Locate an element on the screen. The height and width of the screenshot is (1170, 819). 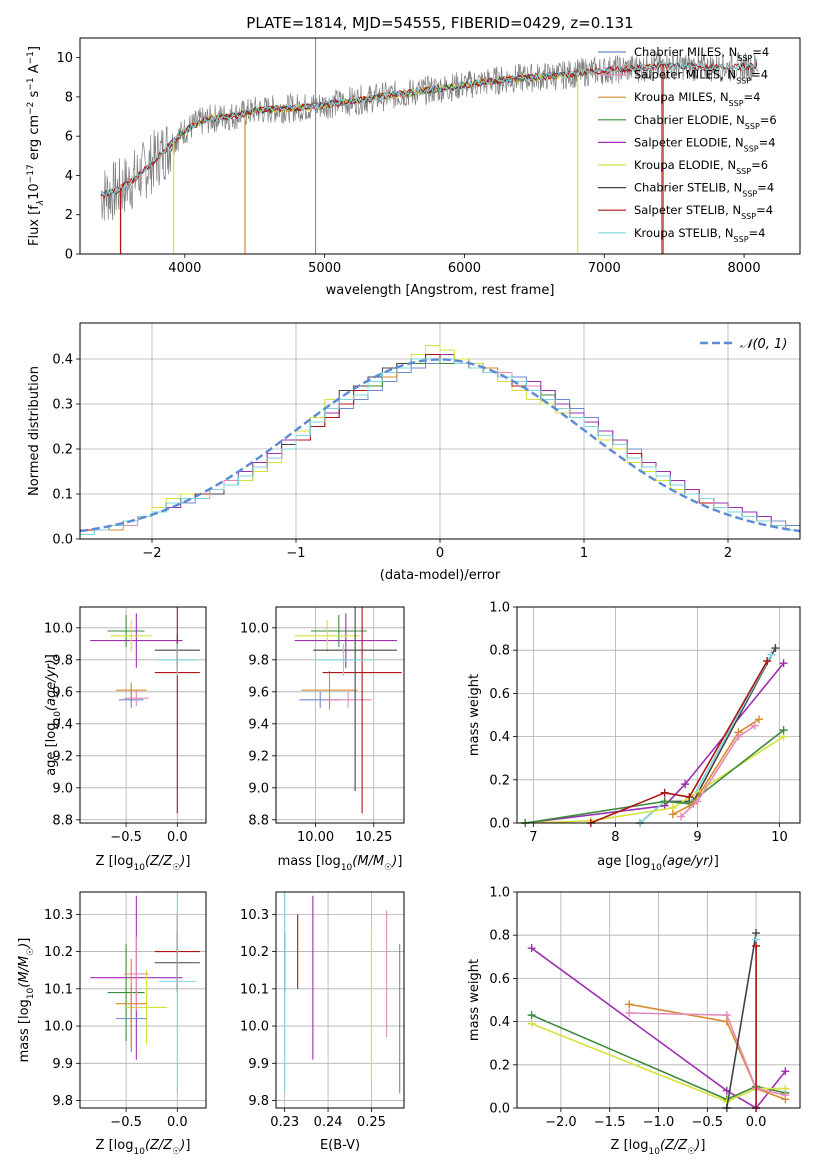
age_vs_mass-axes: 10.00 10.25 8.8 9.0 9.2 9.4 9.6 9.8 10.0 is located at coordinates (322, 726).